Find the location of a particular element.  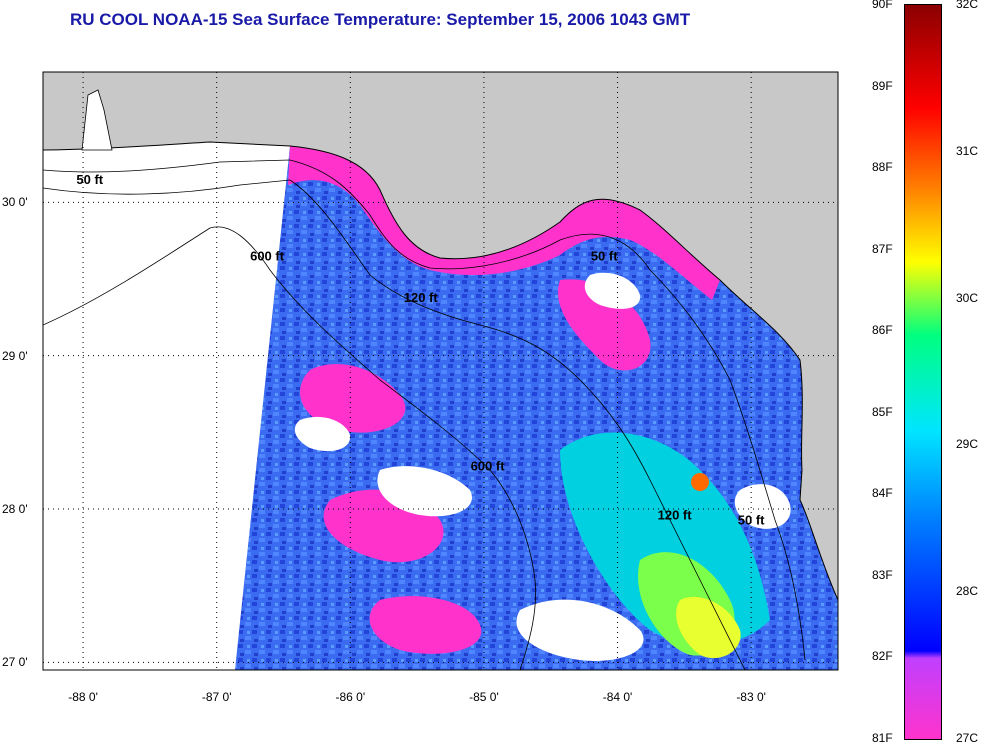

lon-tick-label: -87 0' is located at coordinates (216, 697).